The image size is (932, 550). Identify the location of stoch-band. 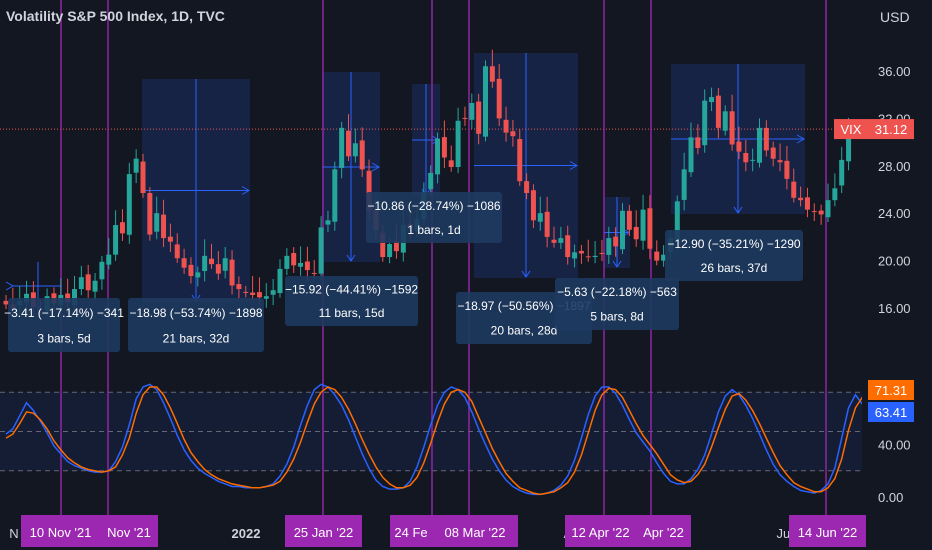
(431, 431).